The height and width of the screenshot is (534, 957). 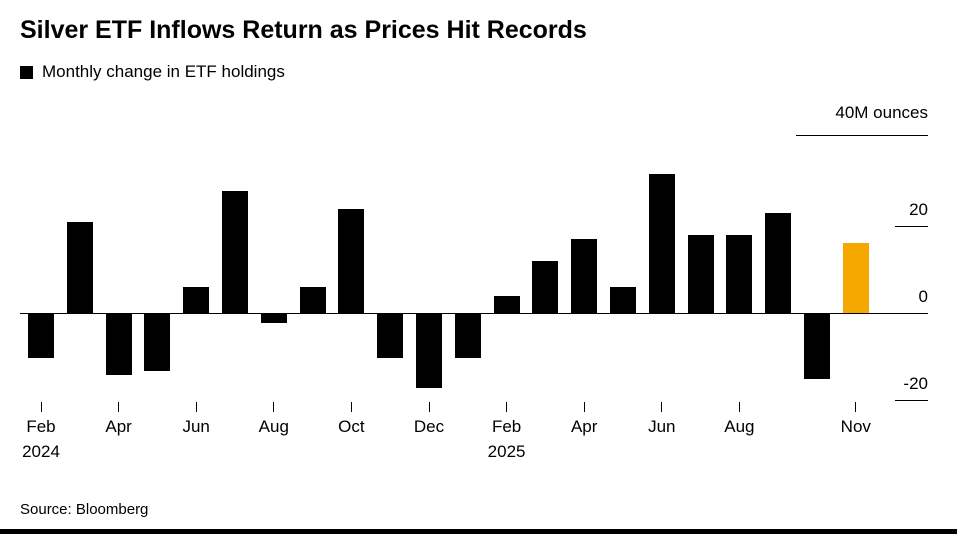 I want to click on y-axis-unit-label: 40M ounces, so click(x=862, y=119).